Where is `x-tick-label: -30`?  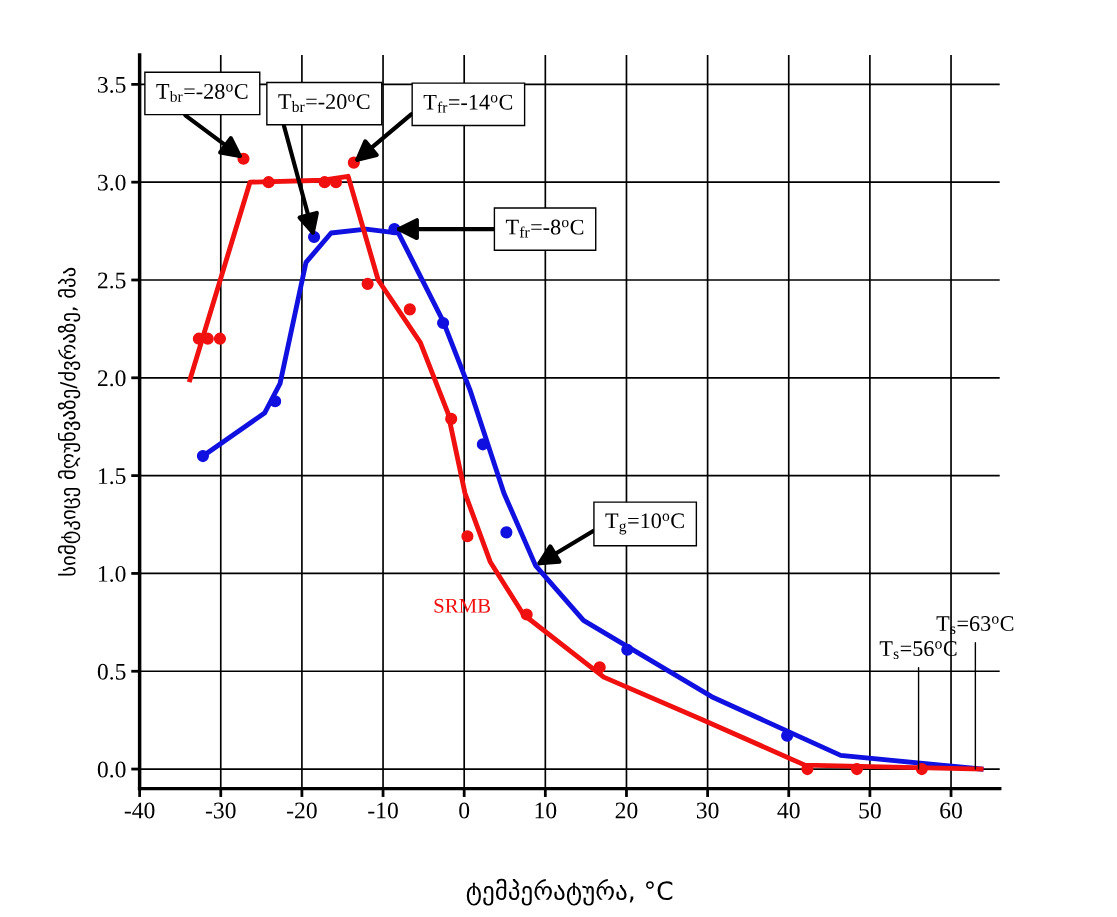 x-tick-label: -30 is located at coordinates (220, 810).